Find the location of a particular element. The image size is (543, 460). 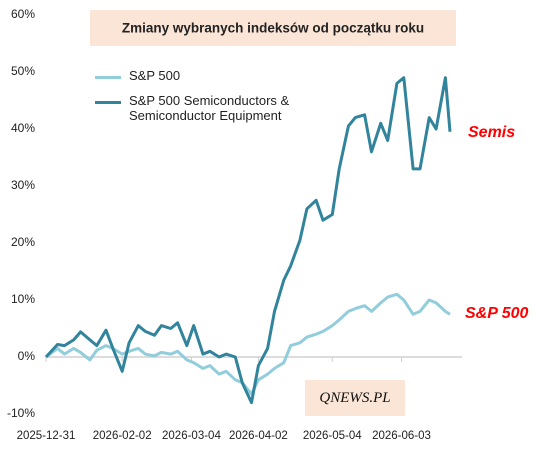

y-tick-label: 10% is located at coordinates (23, 299).